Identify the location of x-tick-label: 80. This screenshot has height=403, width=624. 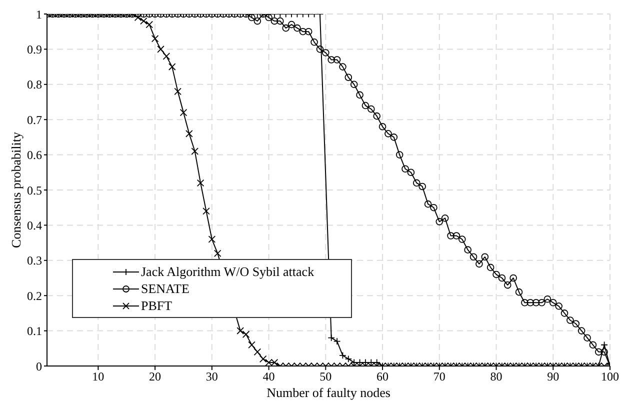
(496, 377).